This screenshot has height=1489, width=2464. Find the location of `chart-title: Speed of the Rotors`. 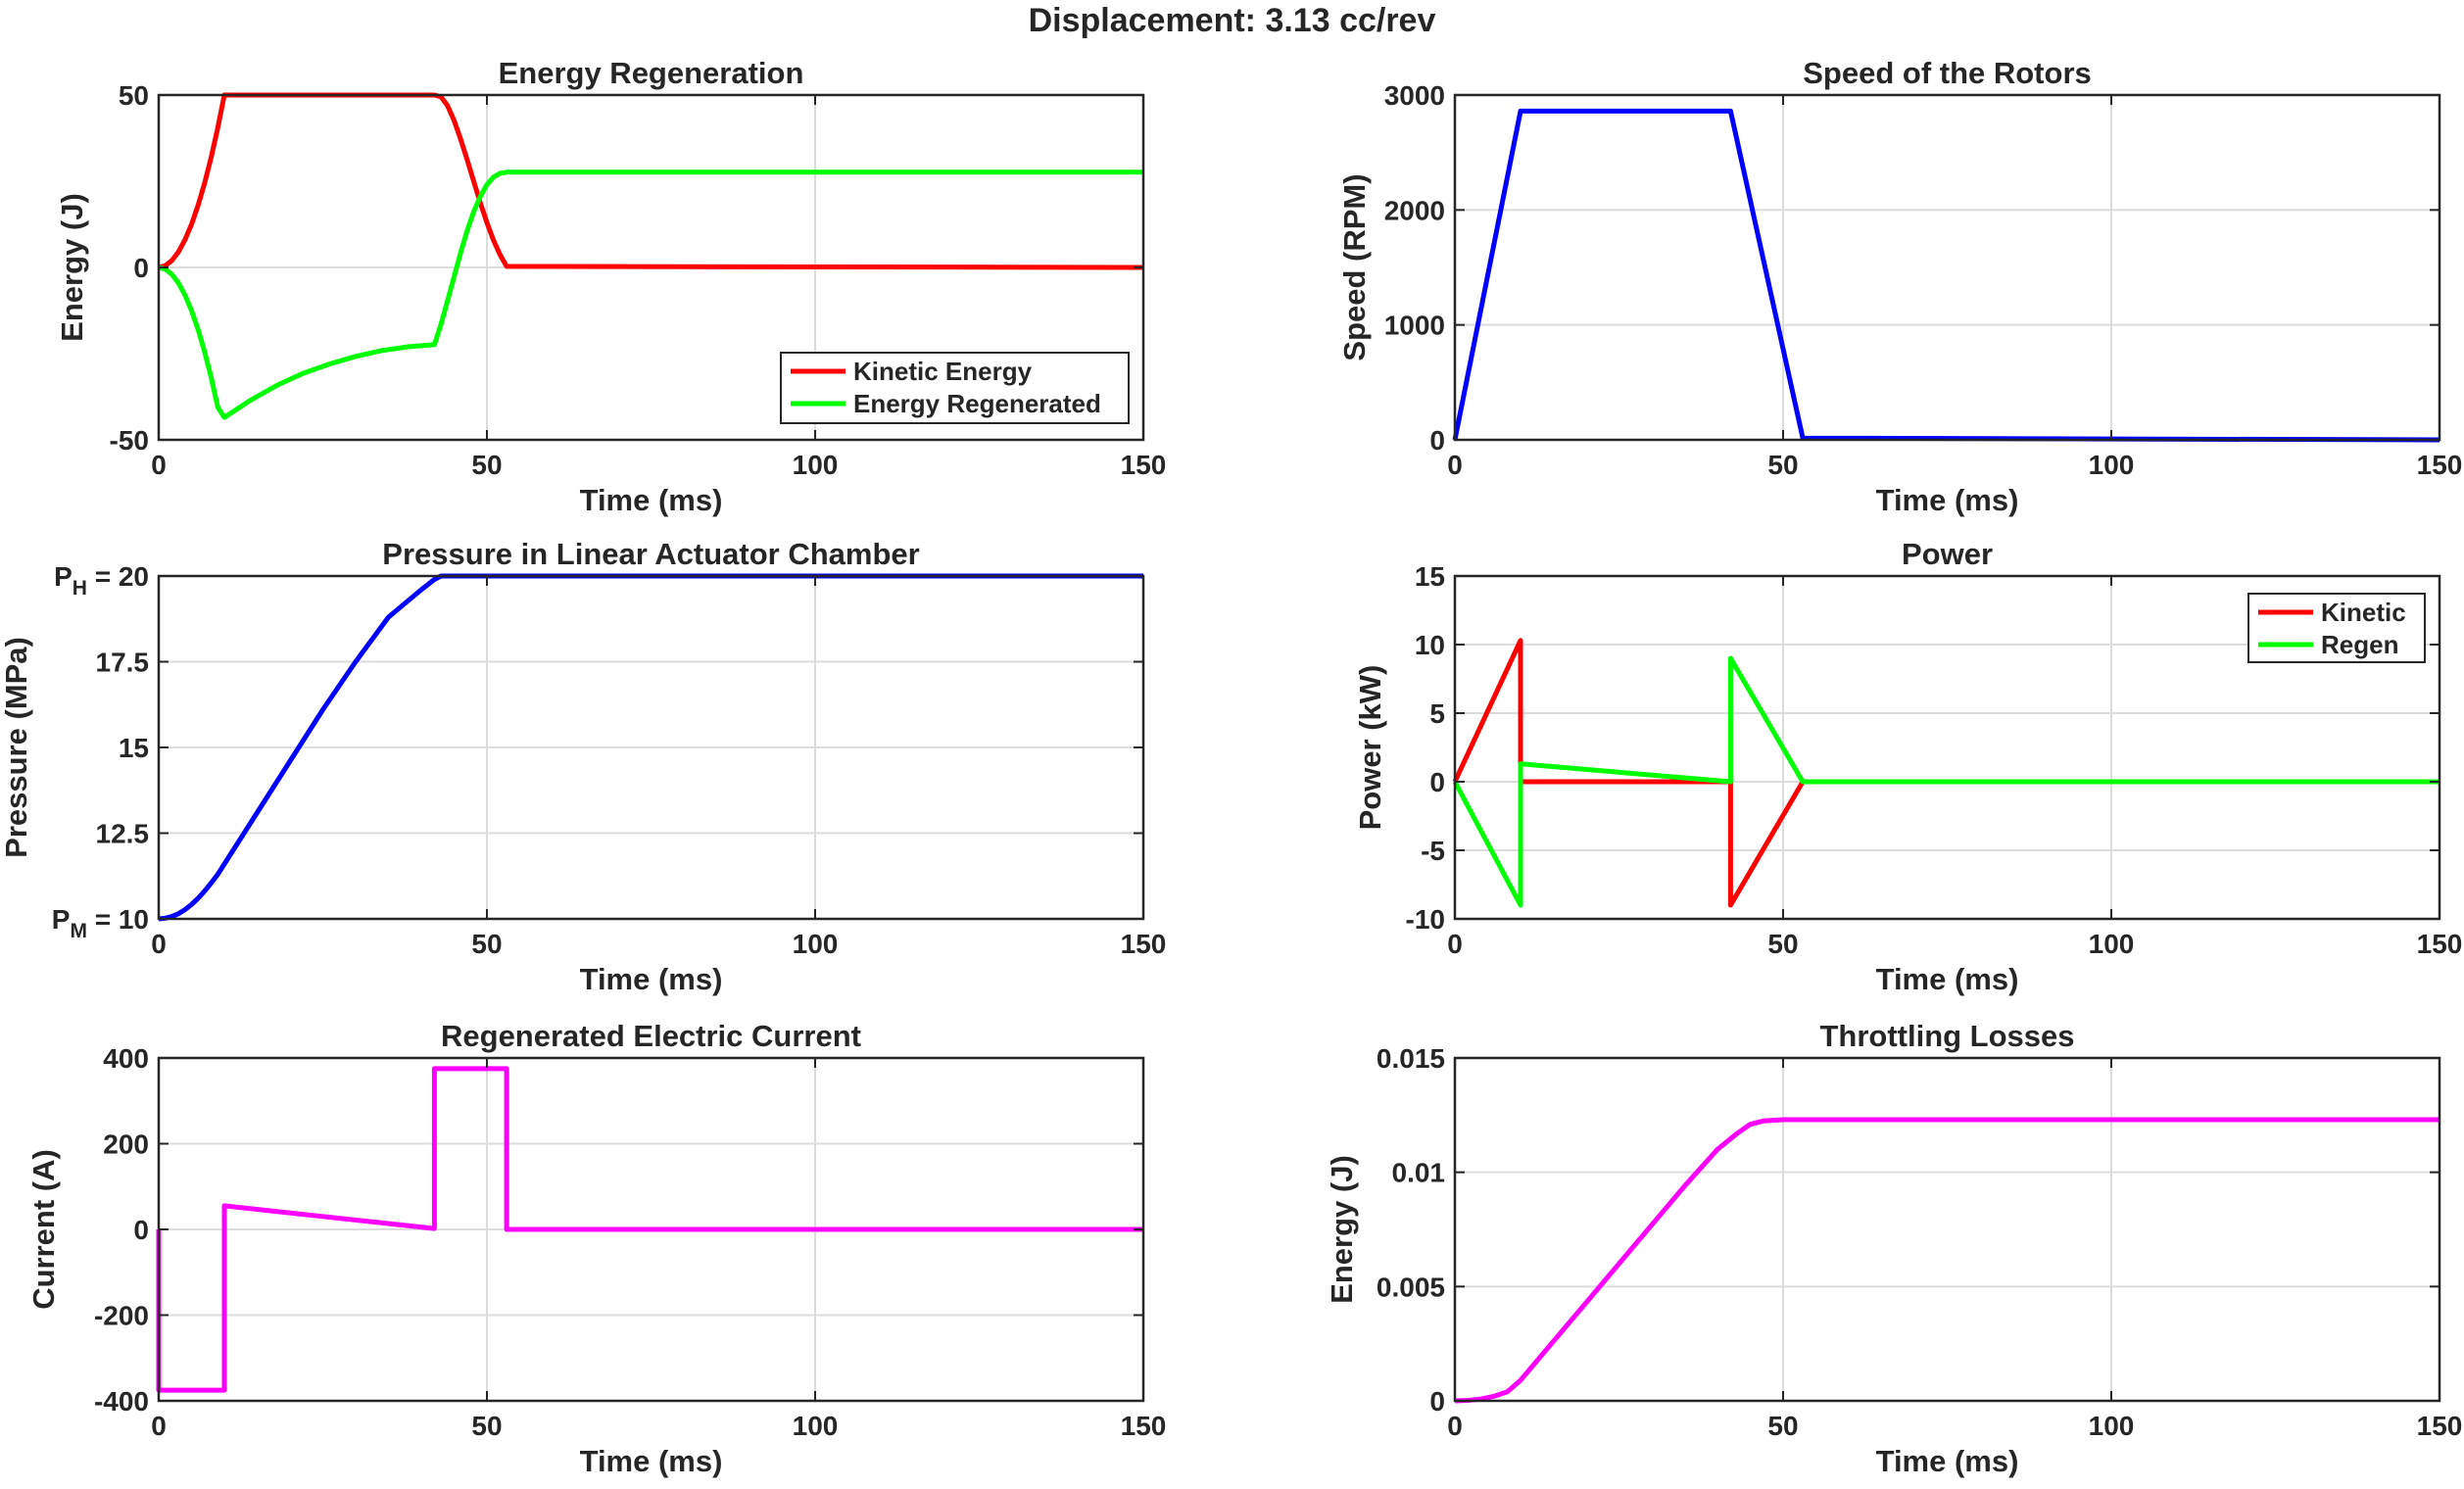

chart-title: Speed of the Rotors is located at coordinates (1948, 73).